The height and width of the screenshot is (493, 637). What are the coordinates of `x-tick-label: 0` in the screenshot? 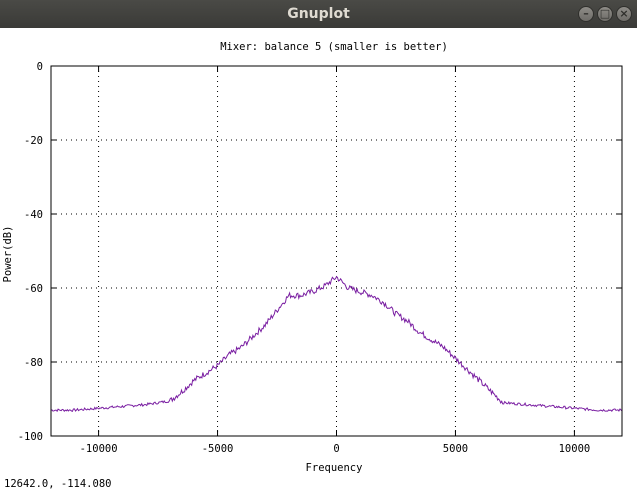 It's located at (336, 449).